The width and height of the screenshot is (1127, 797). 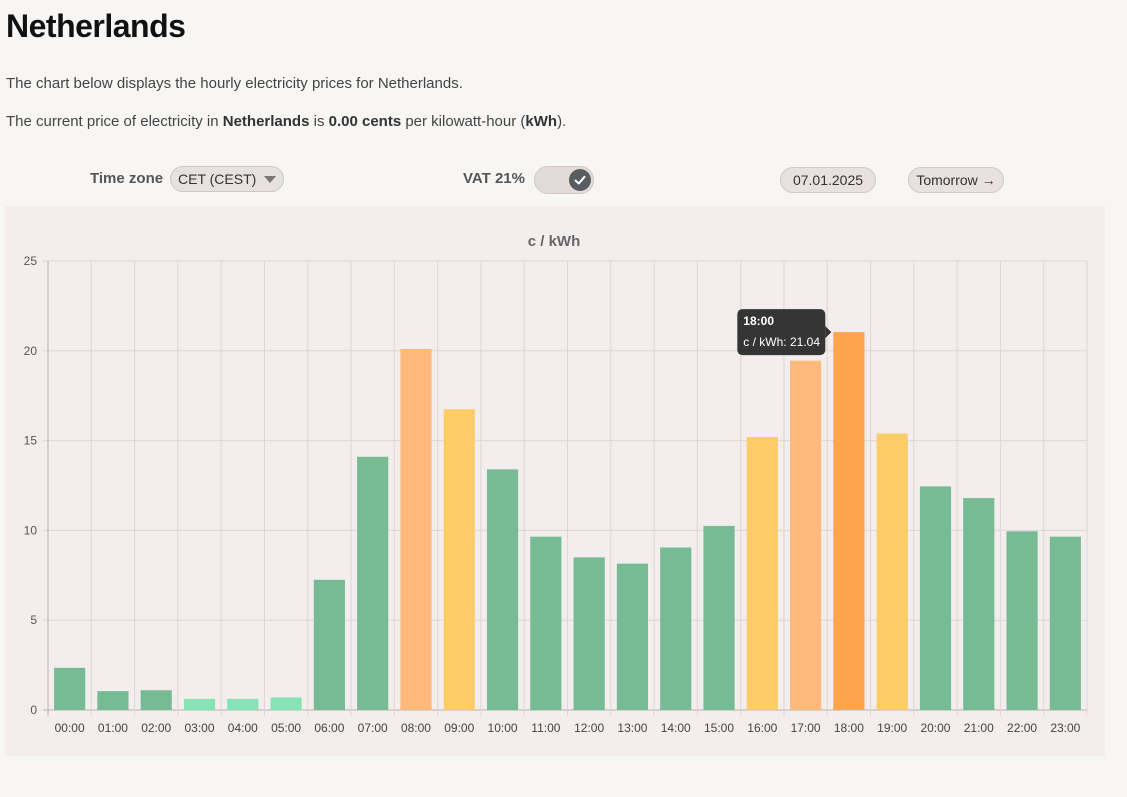 What do you see at coordinates (562, 121) in the screenshot?
I see `current-suffix: ).` at bounding box center [562, 121].